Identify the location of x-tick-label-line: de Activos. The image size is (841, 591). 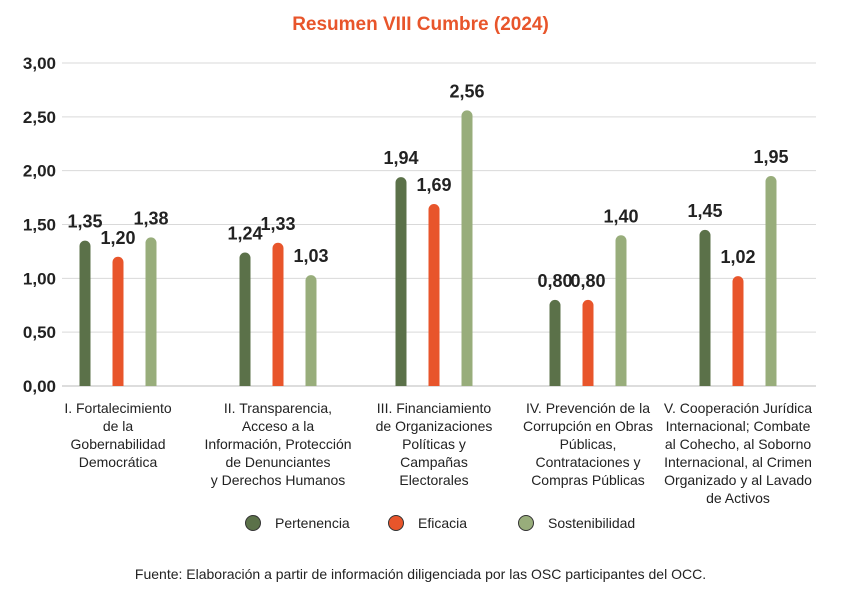
(738, 498).